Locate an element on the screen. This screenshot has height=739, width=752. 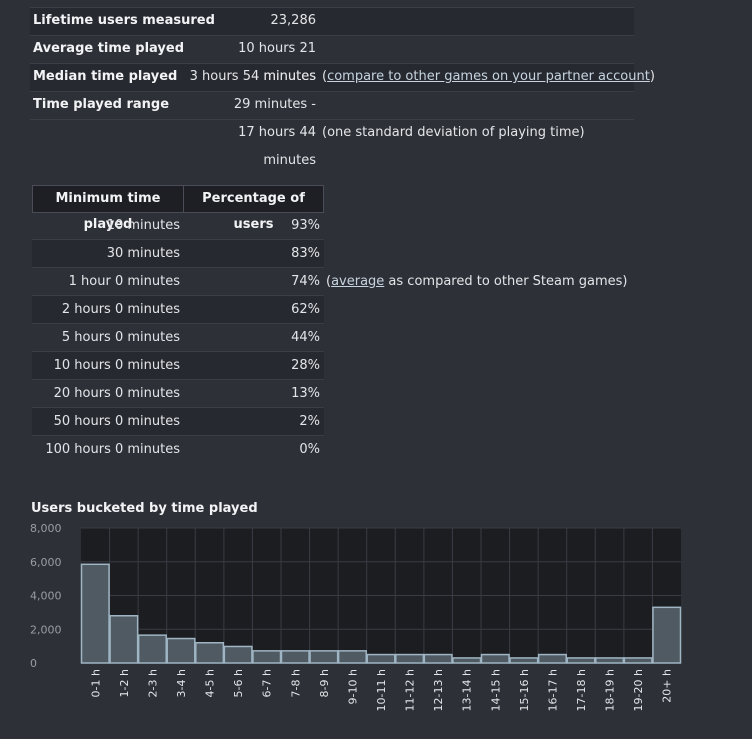
column-header: Minimum time played is located at coordinates (108, 211).